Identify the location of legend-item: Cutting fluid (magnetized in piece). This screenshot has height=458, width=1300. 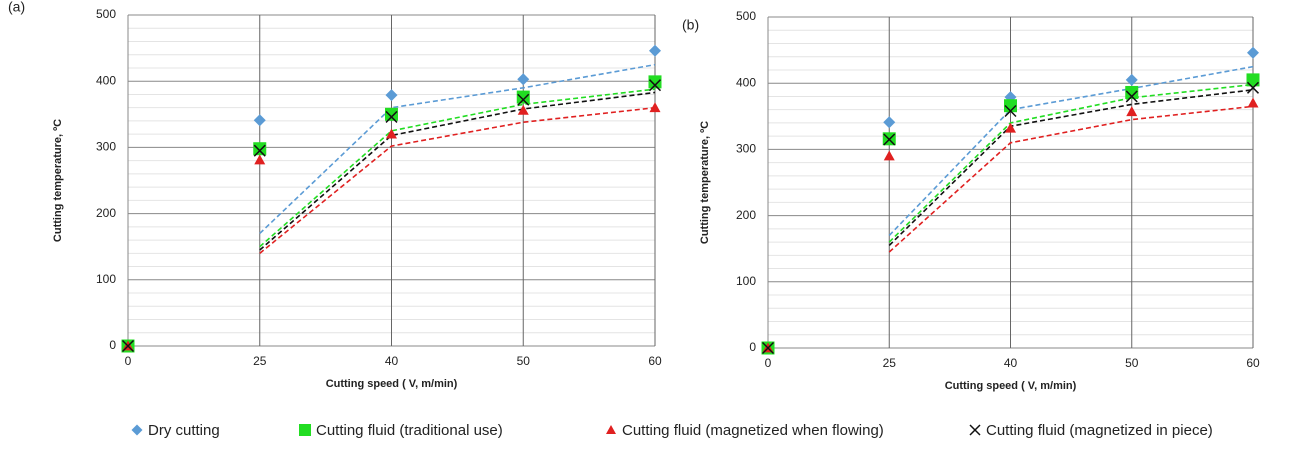
(1091, 430).